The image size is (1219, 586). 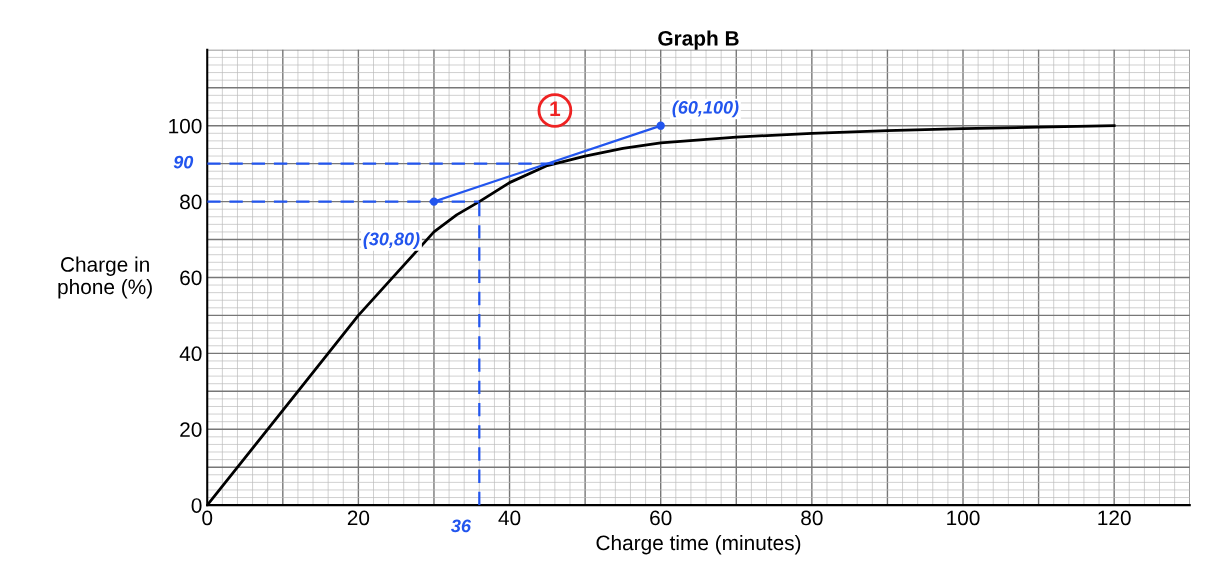 What do you see at coordinates (105, 277) in the screenshot?
I see `y-axis-title: Charge in phone (%)` at bounding box center [105, 277].